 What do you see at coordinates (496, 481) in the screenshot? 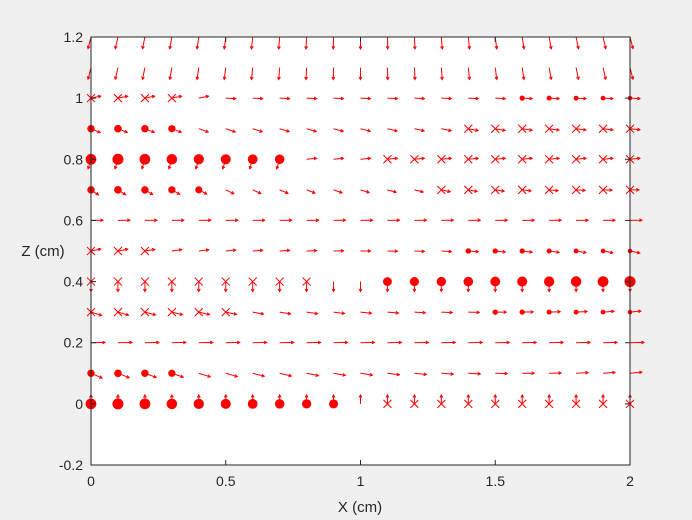
I see `x-tick-label: 1.5` at bounding box center [496, 481].